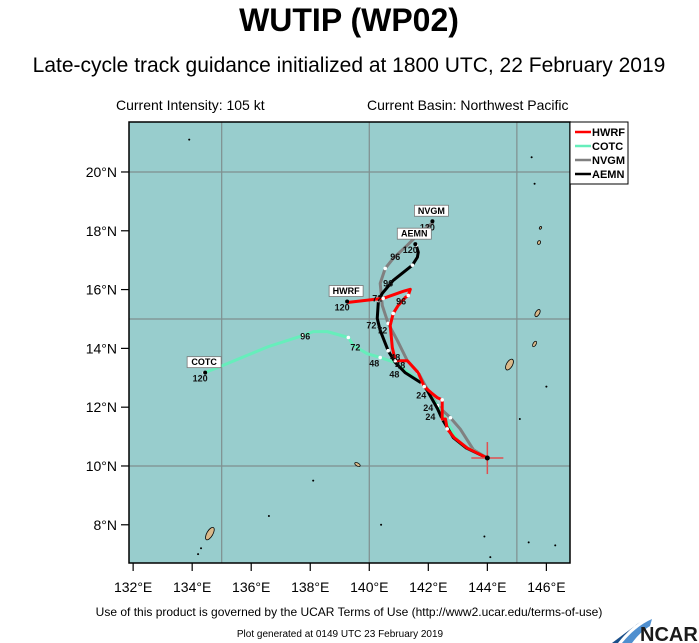 The height and width of the screenshot is (643, 699). I want to click on model-label: COTC, so click(204, 362).